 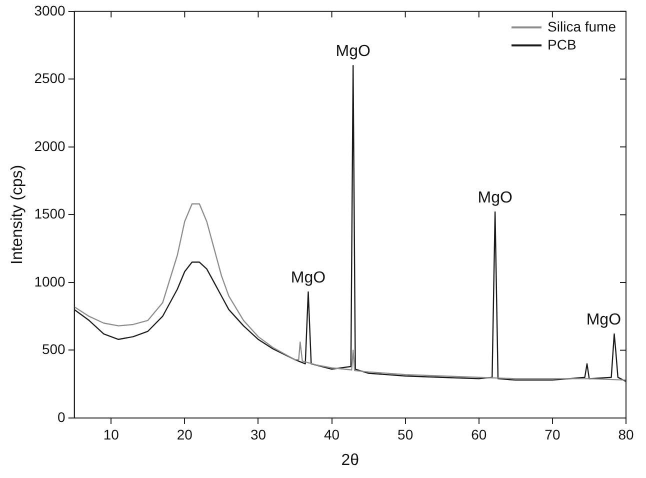 I want to click on x-tick-label: 40, so click(x=332, y=434).